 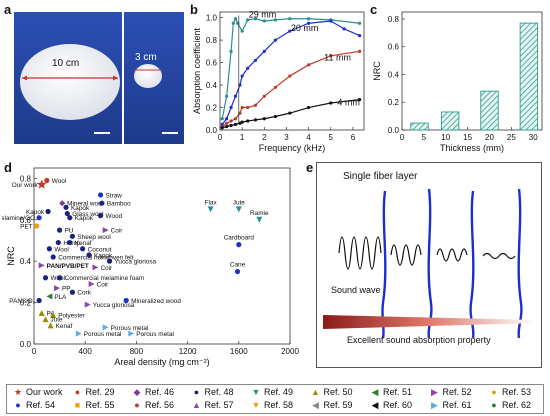 I want to click on fiber-diagram-svg, so click(x=430, y=263).